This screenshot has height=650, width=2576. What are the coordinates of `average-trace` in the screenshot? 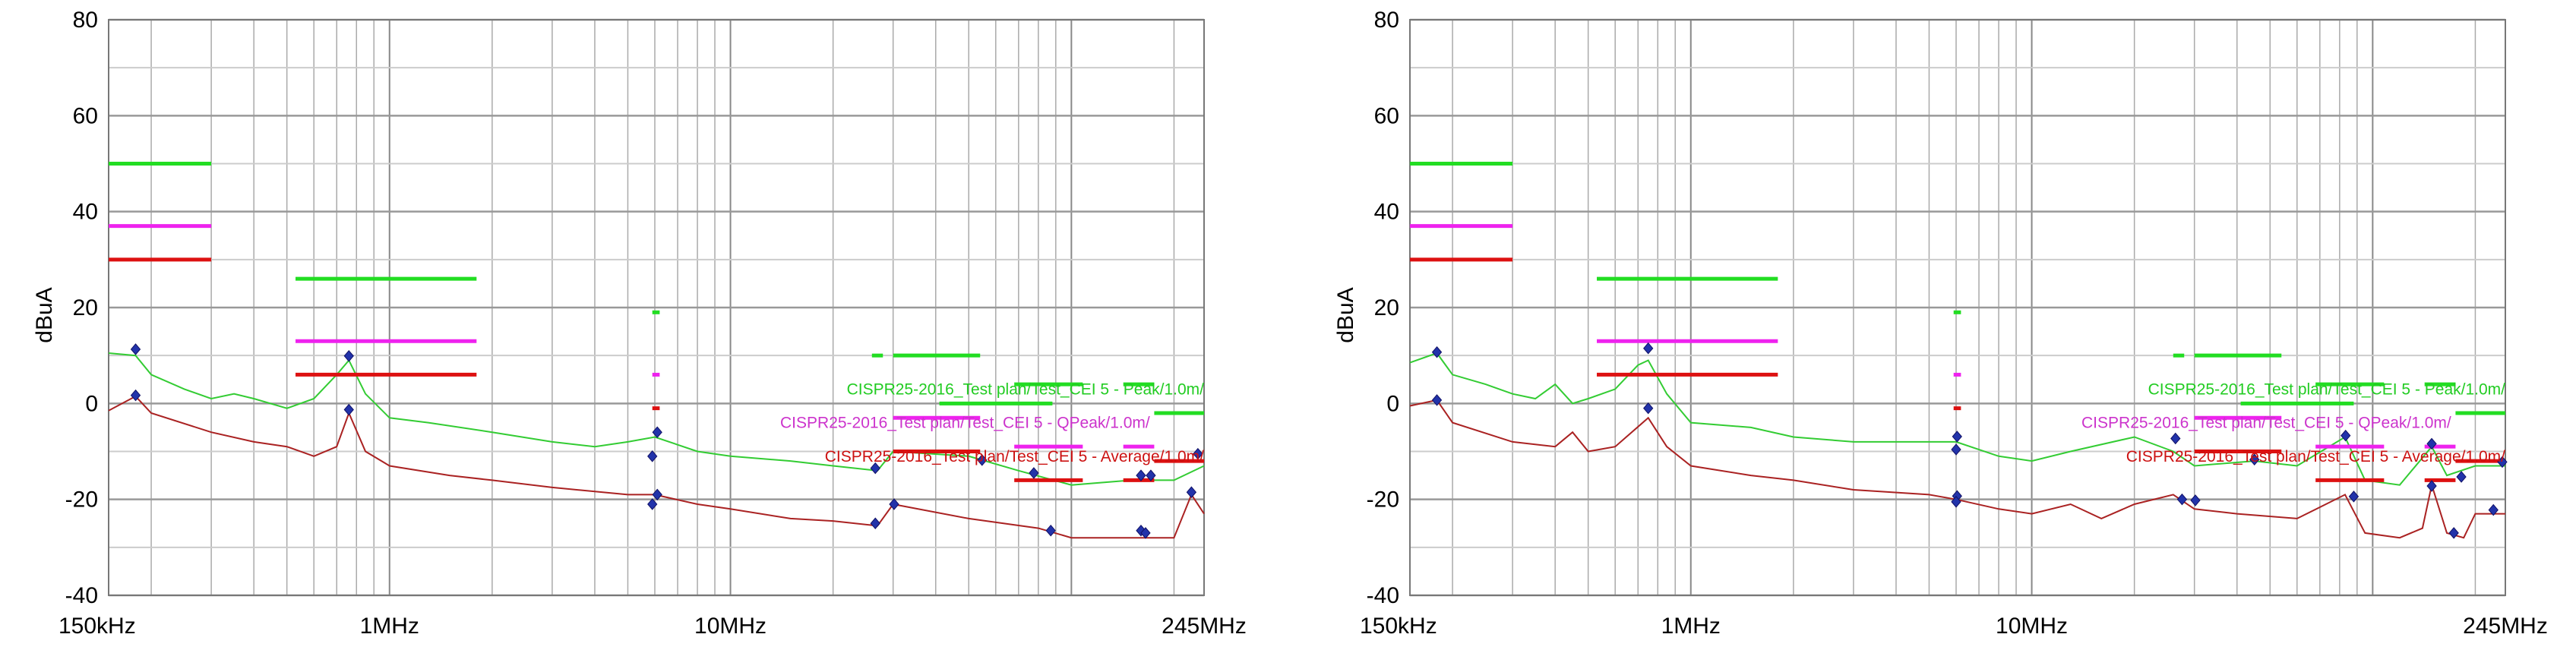 It's located at (1957, 469).